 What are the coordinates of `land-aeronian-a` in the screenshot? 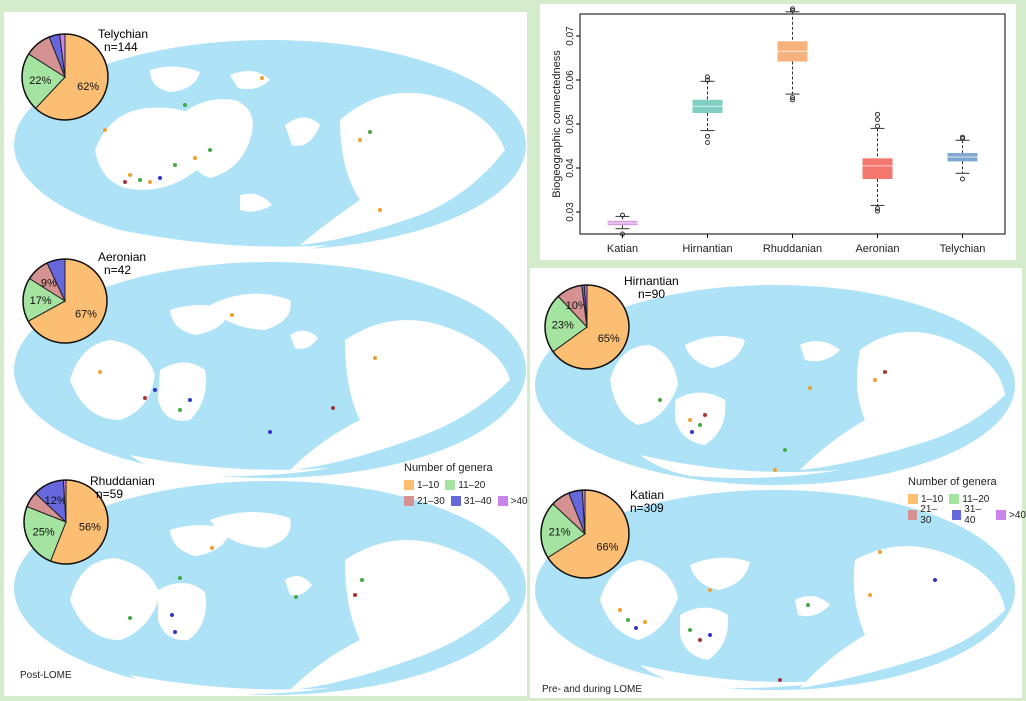 It's located at (112, 380).